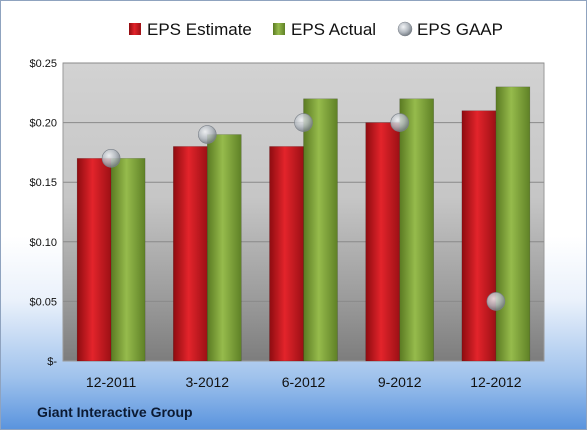  Describe the element at coordinates (43, 64) in the screenshot. I see `y-tick-label: $0.25` at that location.